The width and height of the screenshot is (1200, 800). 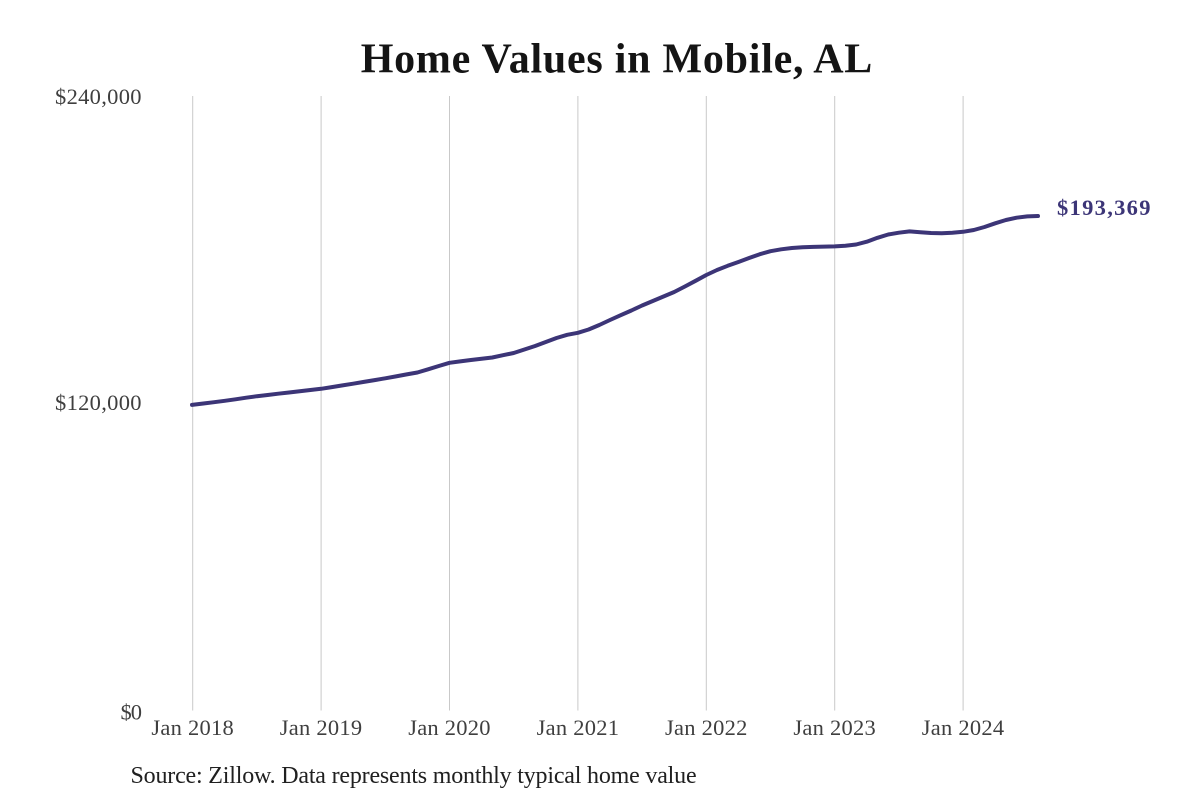 I want to click on svg-text: Jan 2020, so click(x=449, y=727).